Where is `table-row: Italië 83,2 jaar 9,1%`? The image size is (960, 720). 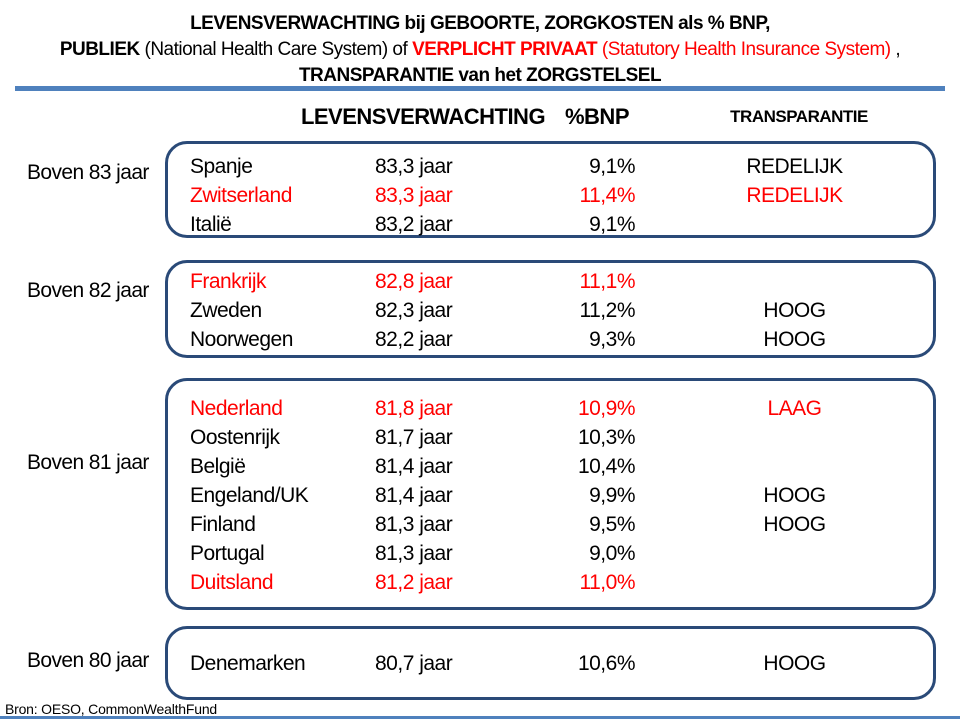
table-row: Italië 83,2 jaar 9,1% is located at coordinates (549, 224).